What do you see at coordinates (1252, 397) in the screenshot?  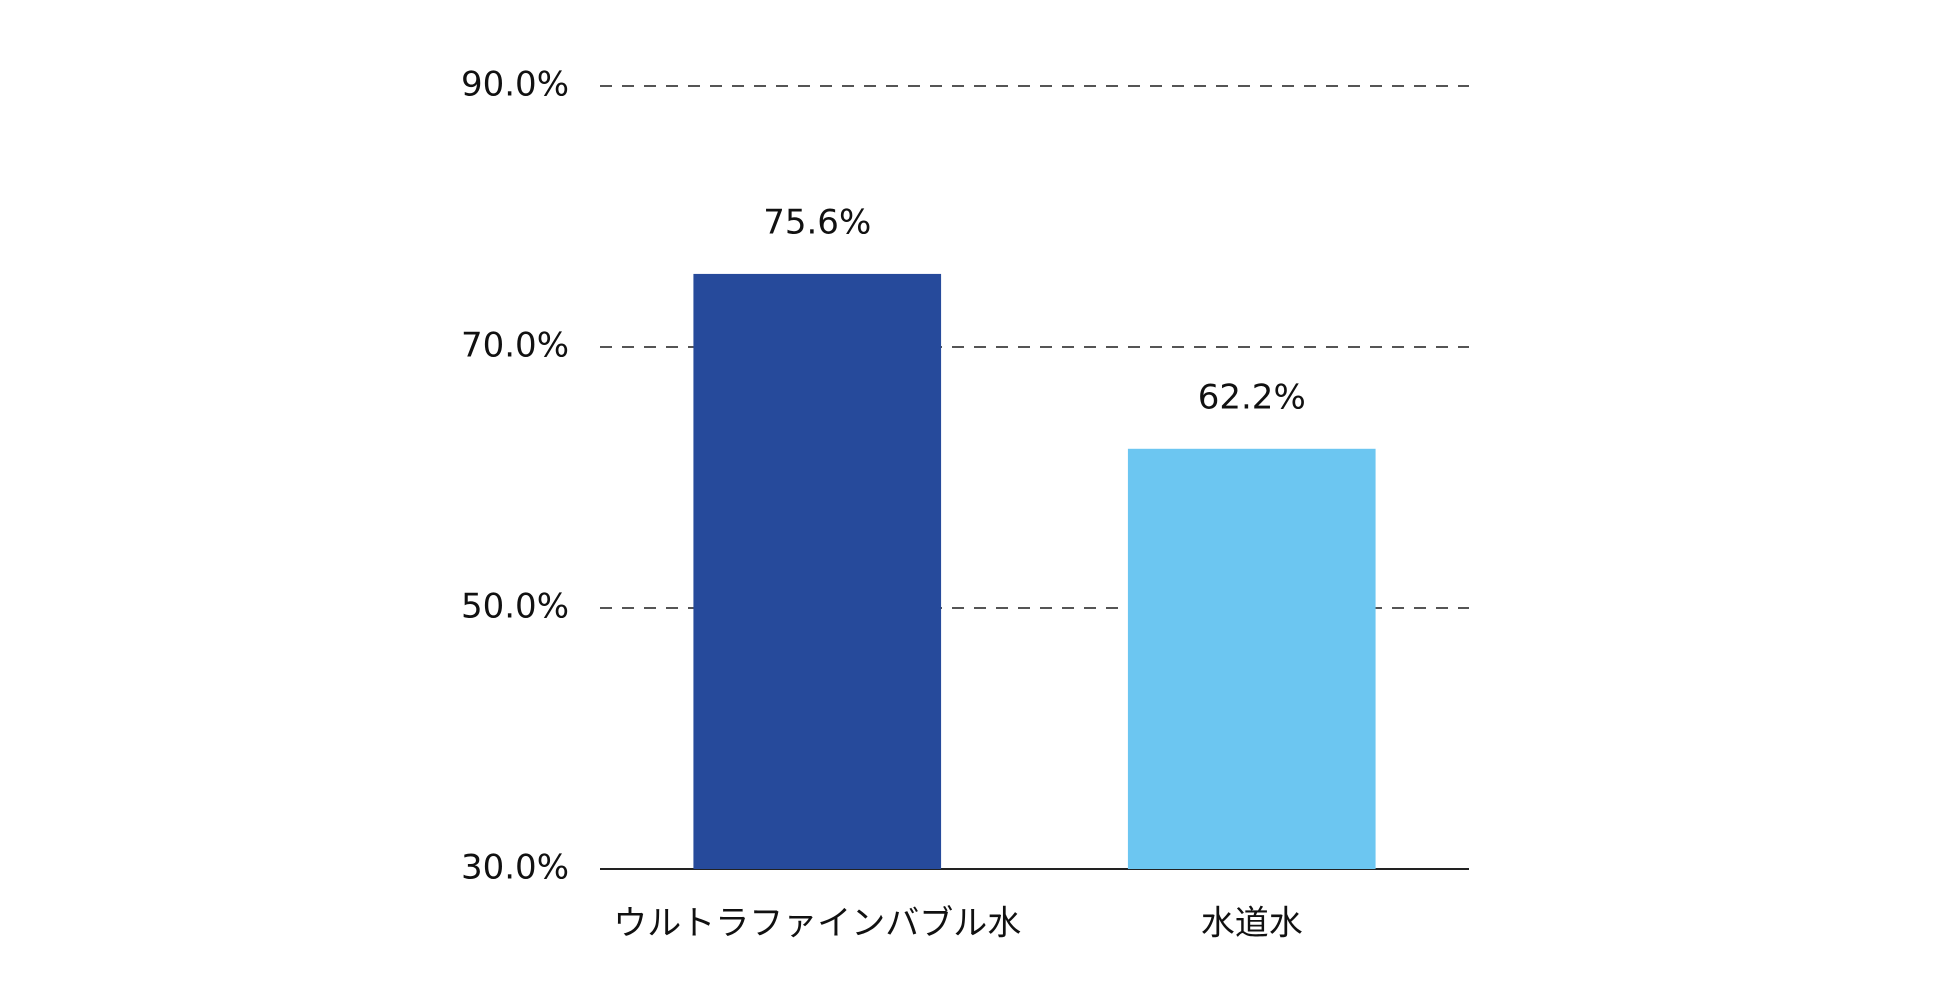 I see `value-label: 62.2%` at bounding box center [1252, 397].